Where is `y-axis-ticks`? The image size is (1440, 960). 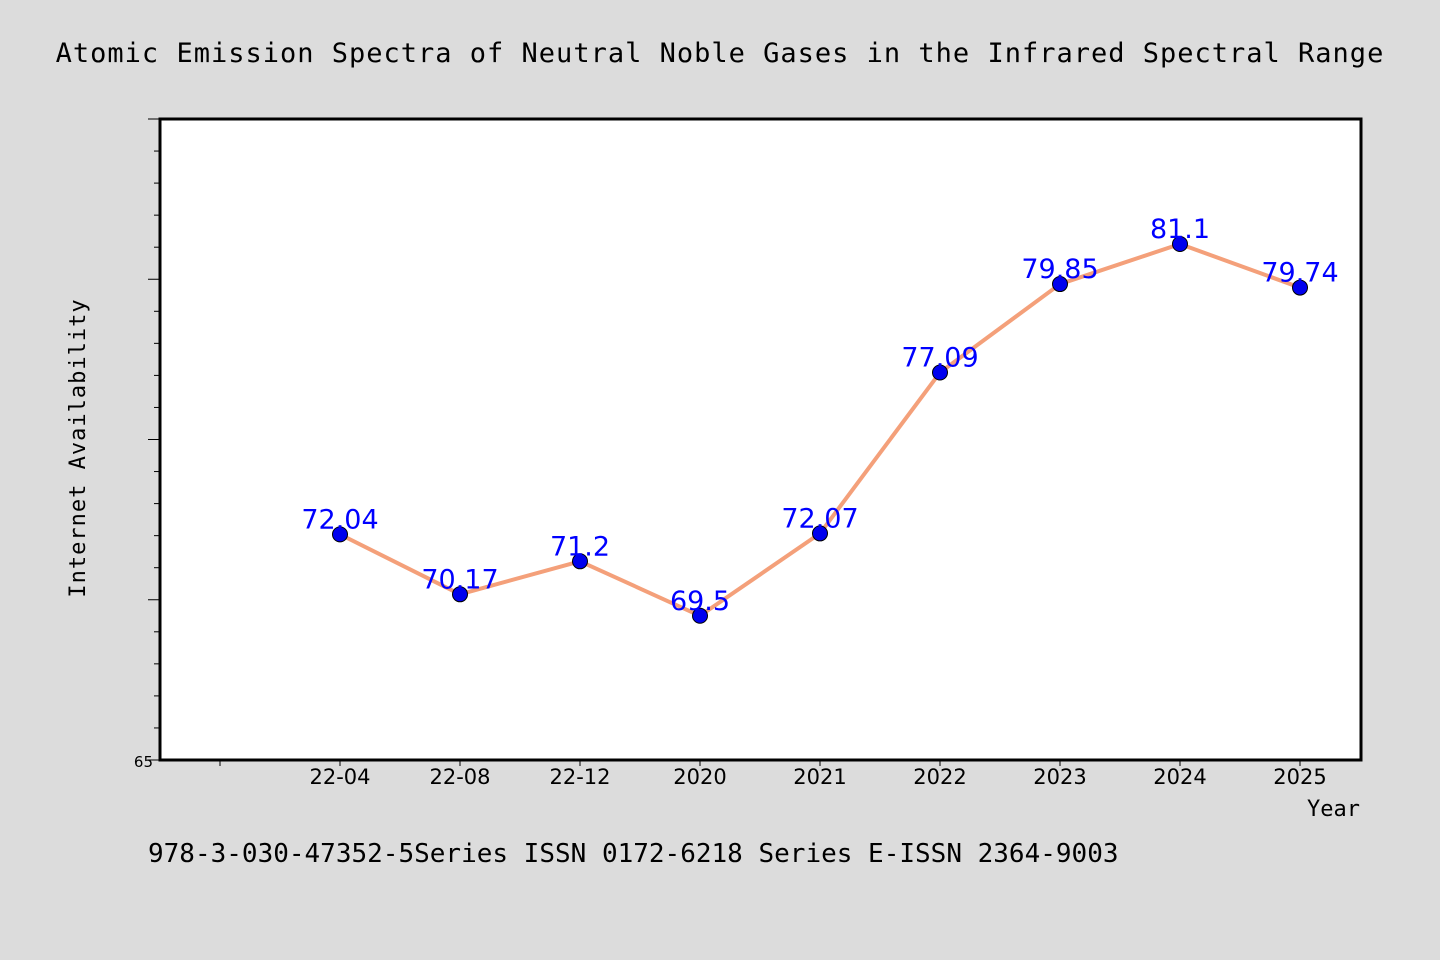 y-axis-ticks is located at coordinates (154, 439).